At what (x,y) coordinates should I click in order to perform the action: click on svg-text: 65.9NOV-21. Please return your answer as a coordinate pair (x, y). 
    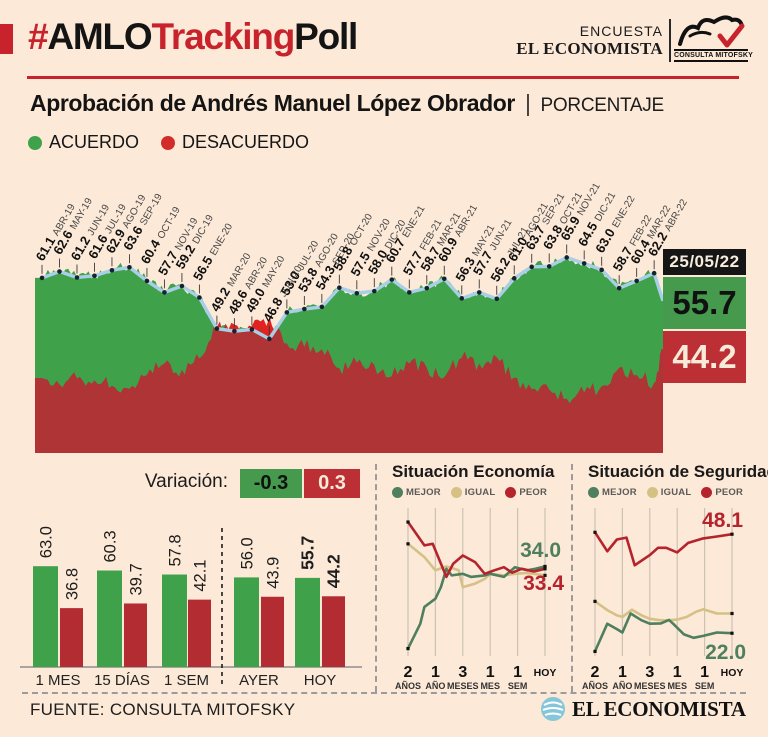
    Looking at the image, I should click on (580, 211).